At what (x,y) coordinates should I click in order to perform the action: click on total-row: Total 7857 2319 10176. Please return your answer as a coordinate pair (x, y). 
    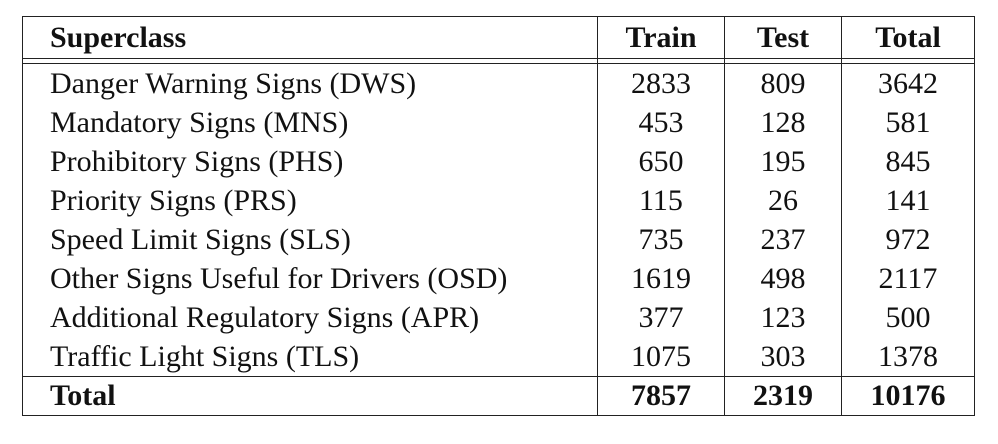
    Looking at the image, I should click on (498, 396).